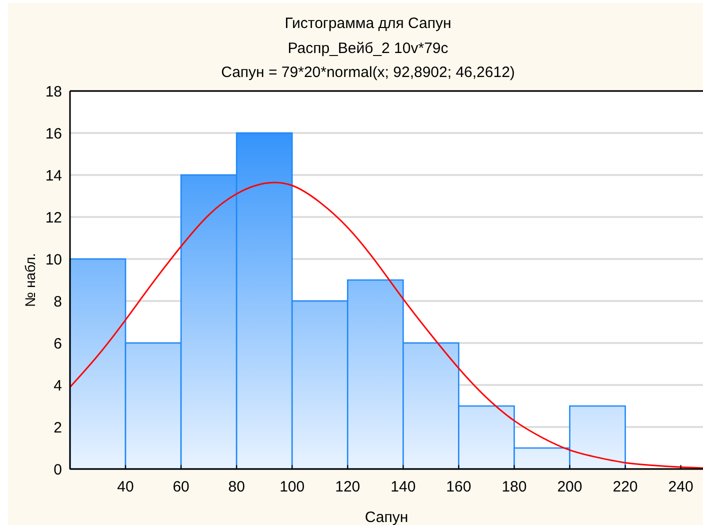 This screenshot has height=525, width=703. Describe the element at coordinates (368, 24) in the screenshot. I see `chart-title: Гистограмма для Сапун` at that location.